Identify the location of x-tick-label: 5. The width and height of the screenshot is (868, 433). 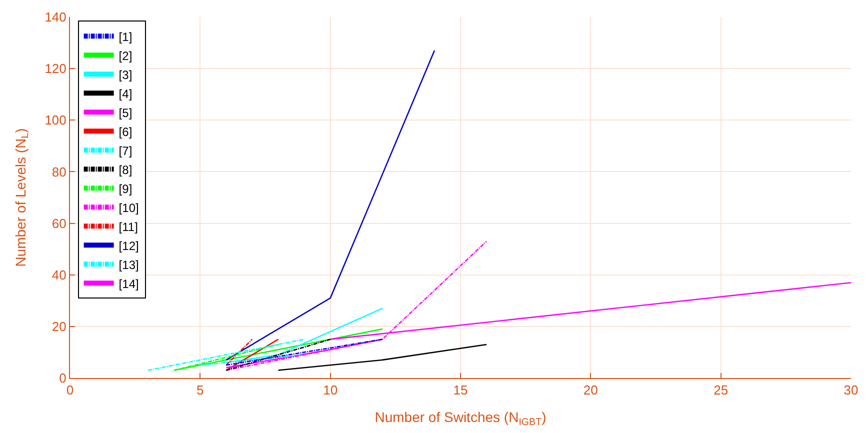
(200, 390).